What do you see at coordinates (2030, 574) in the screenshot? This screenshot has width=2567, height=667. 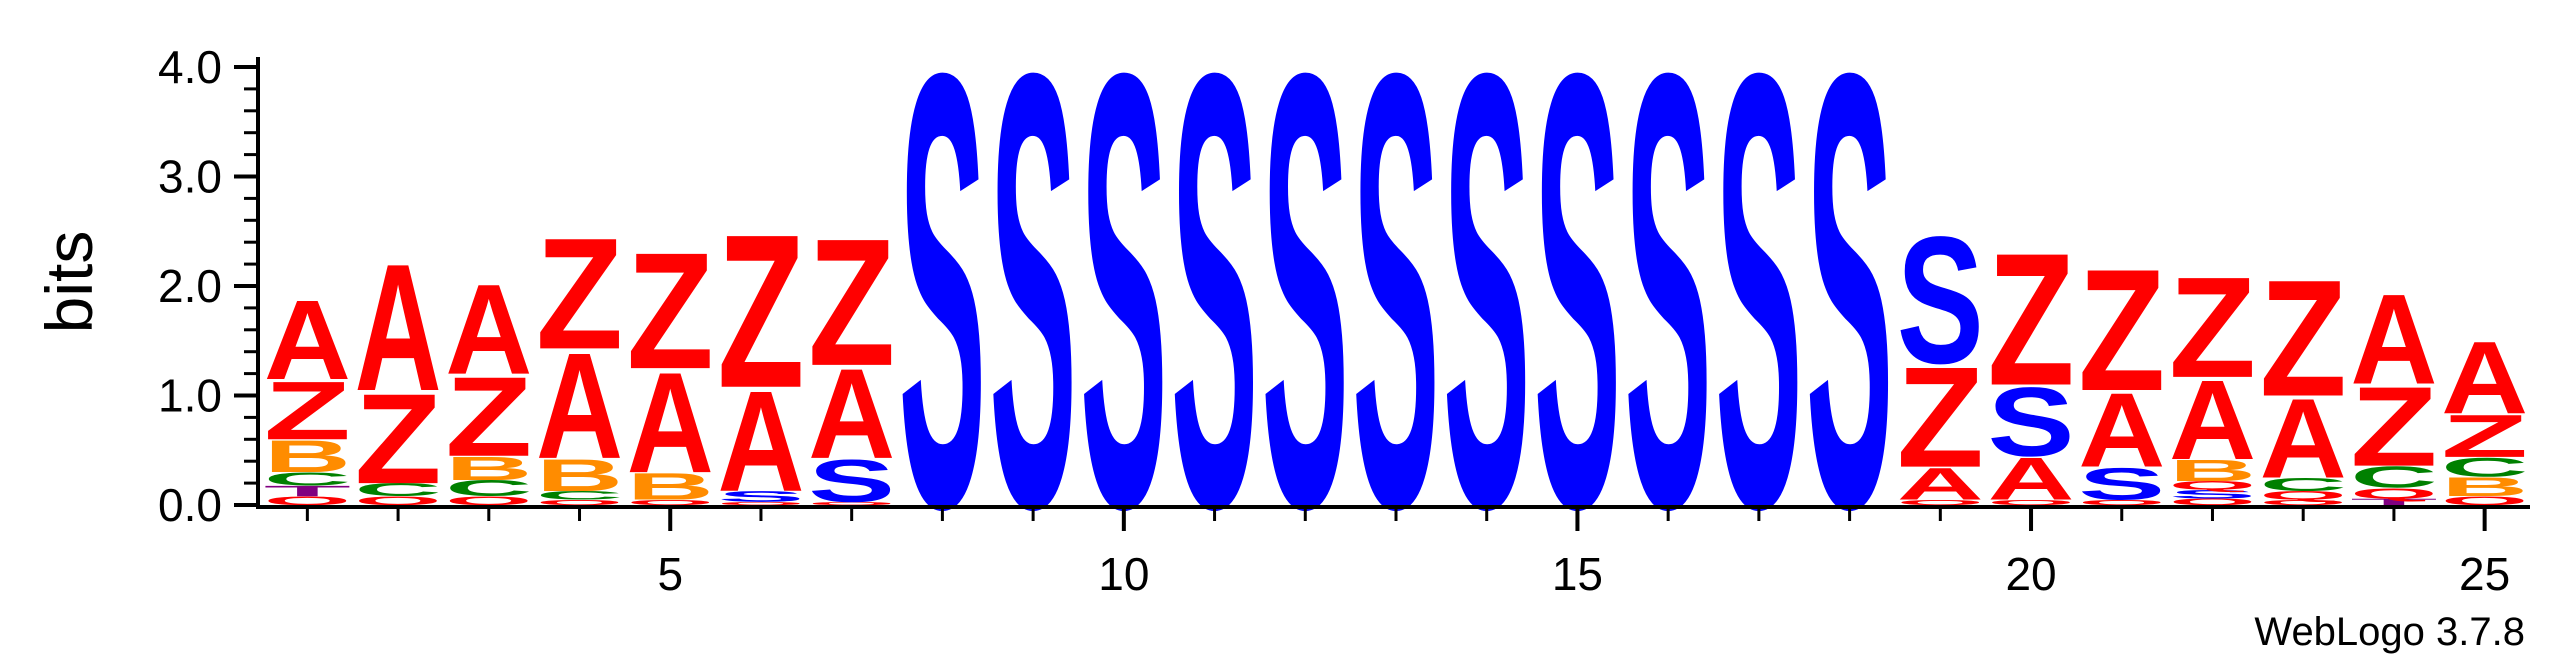 I see `x-tick-label: 20` at bounding box center [2030, 574].